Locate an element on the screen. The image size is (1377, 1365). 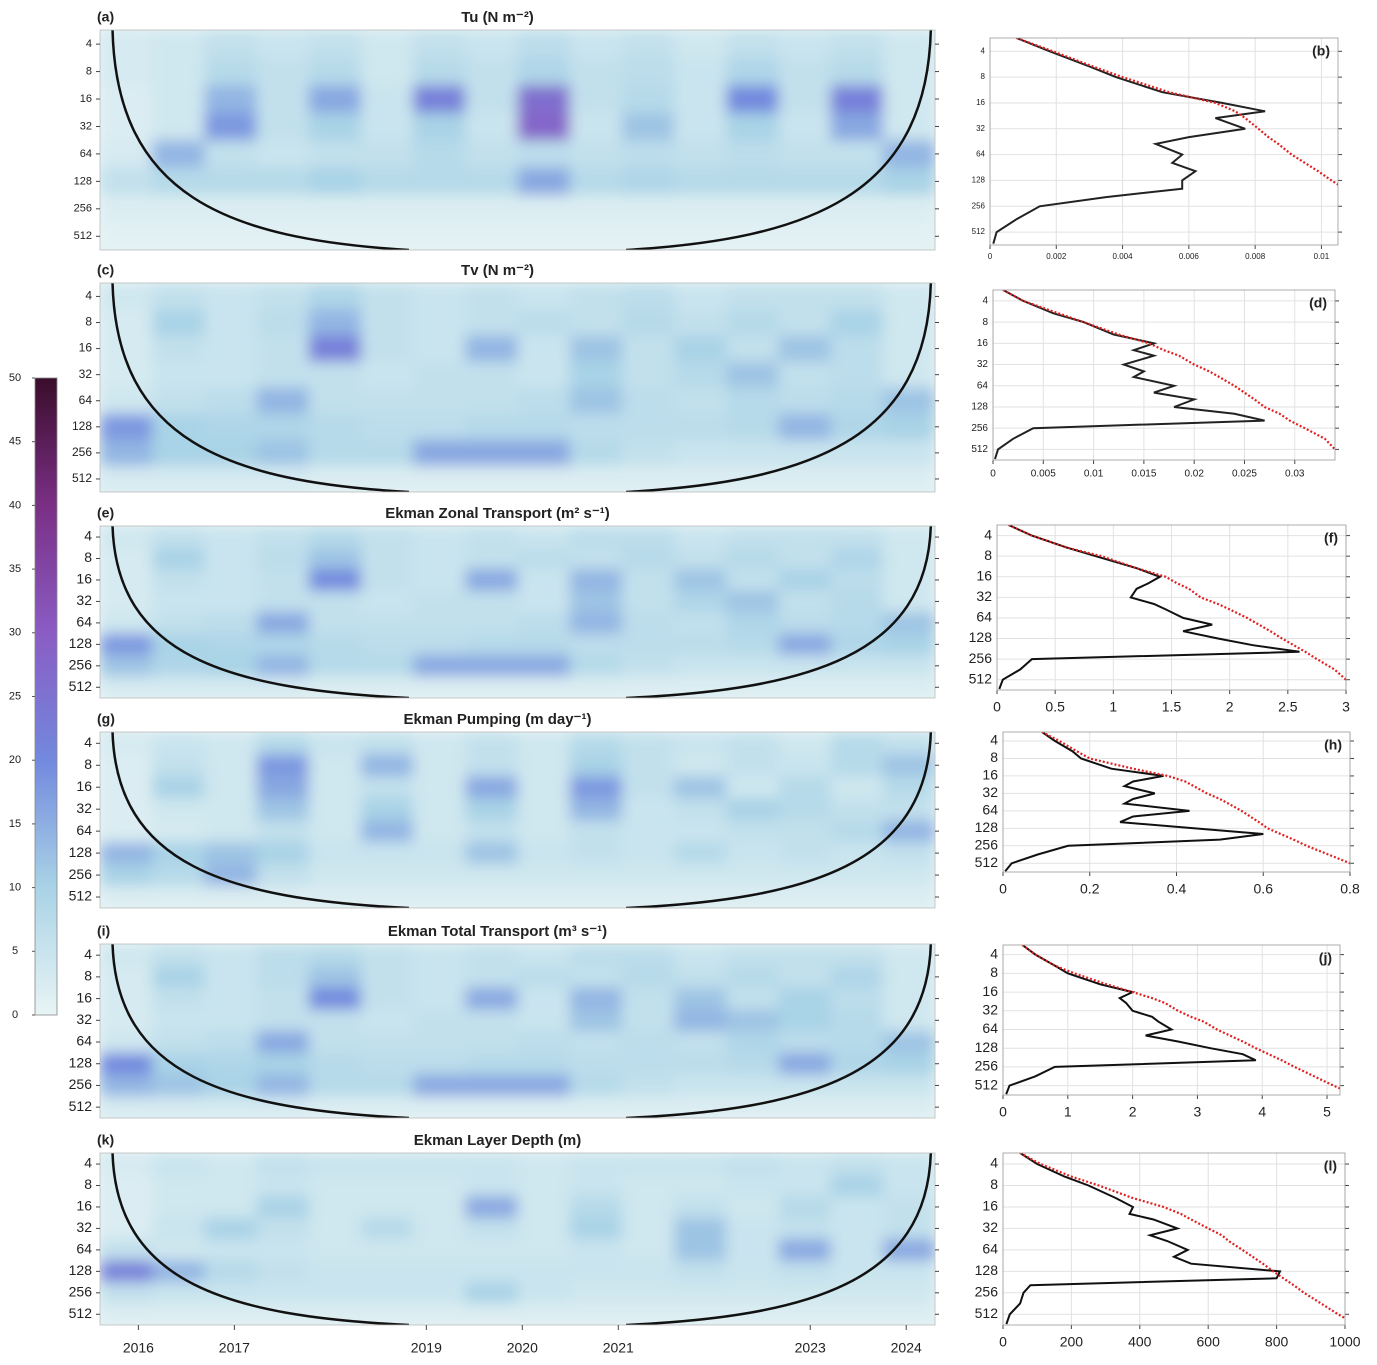
x-tick-label: 0.02 is located at coordinates (1194, 474).